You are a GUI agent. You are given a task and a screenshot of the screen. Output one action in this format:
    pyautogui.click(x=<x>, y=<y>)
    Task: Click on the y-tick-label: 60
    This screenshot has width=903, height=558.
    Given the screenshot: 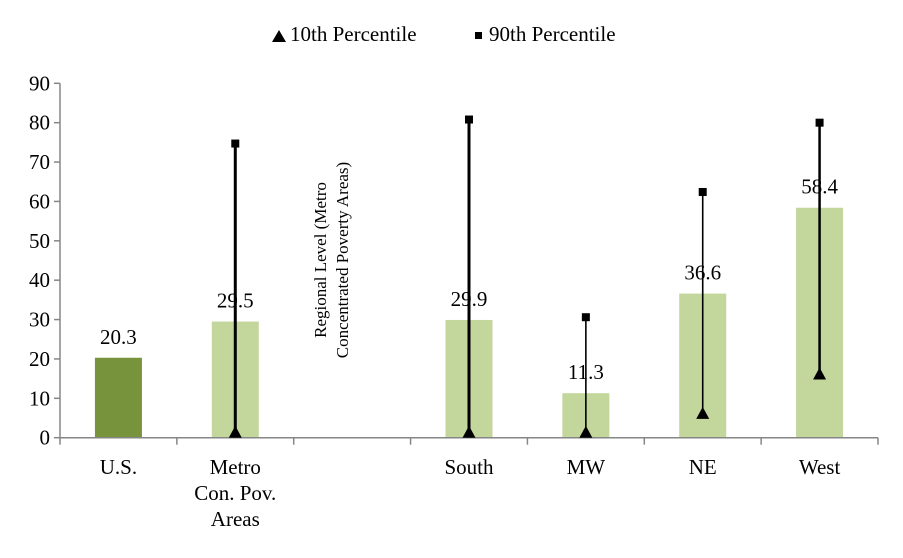 What is the action you would take?
    pyautogui.click(x=39, y=201)
    